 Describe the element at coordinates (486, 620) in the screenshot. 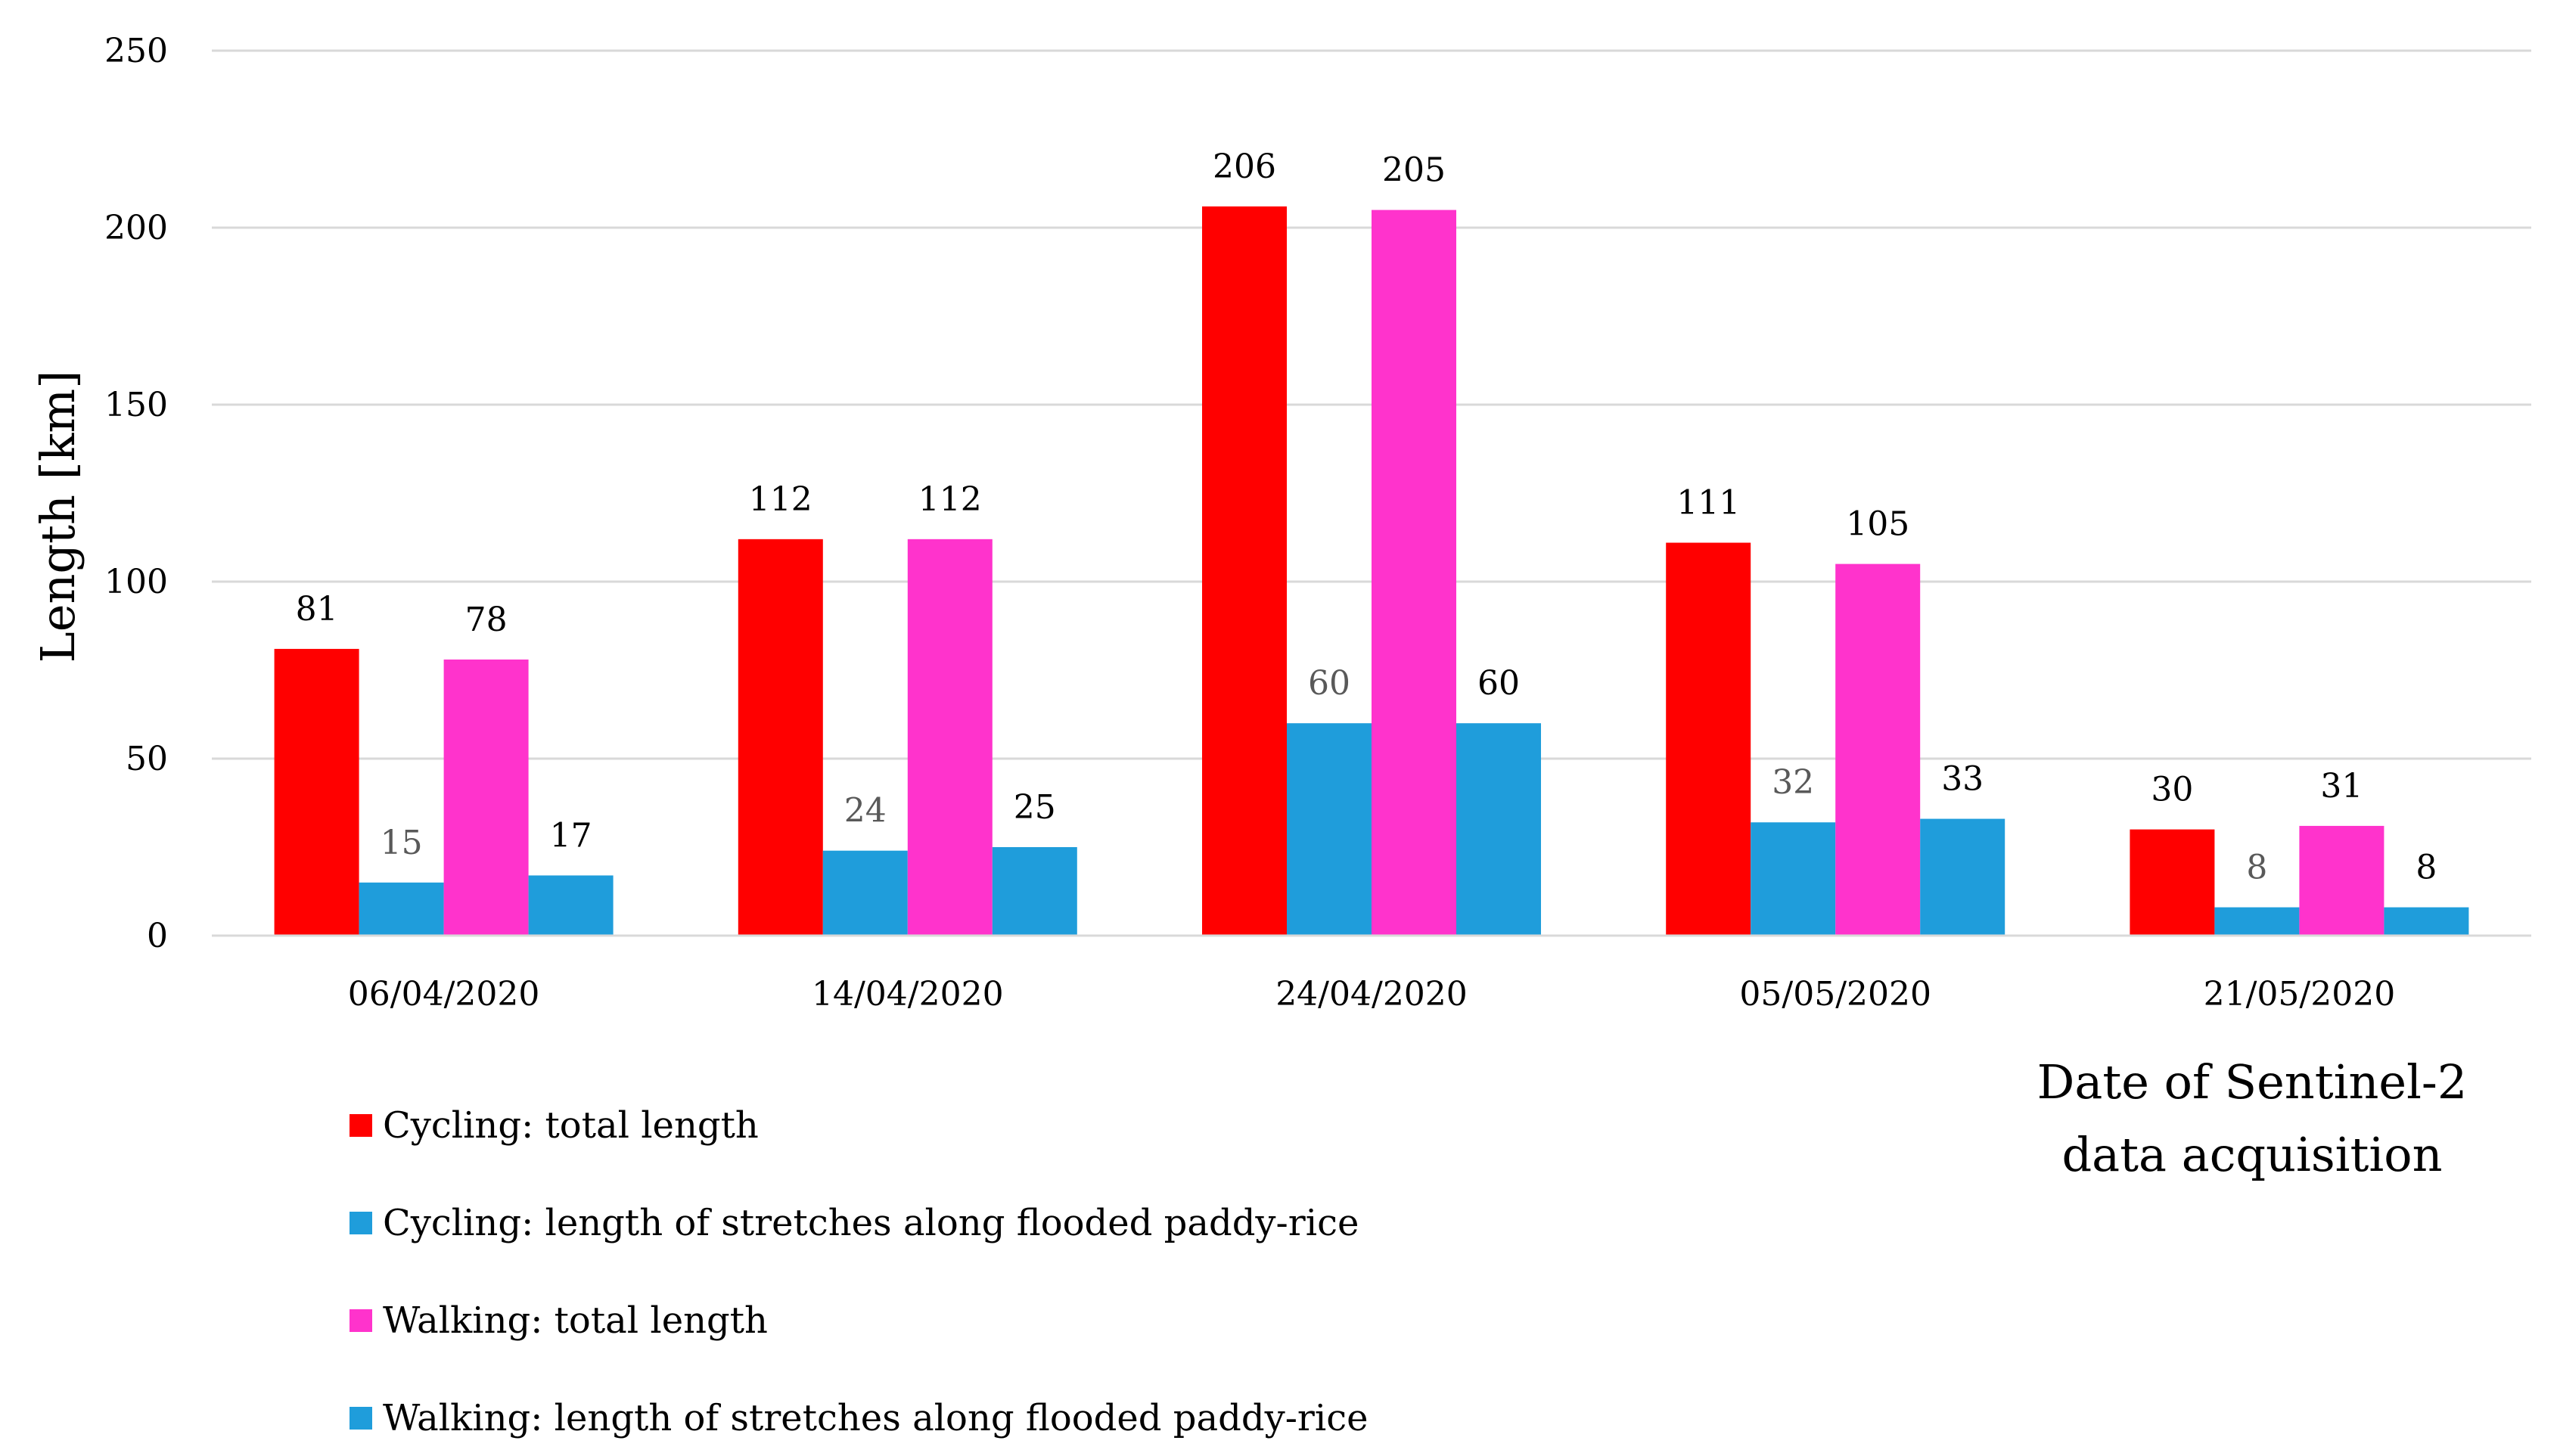

I see `data-label: 78` at that location.